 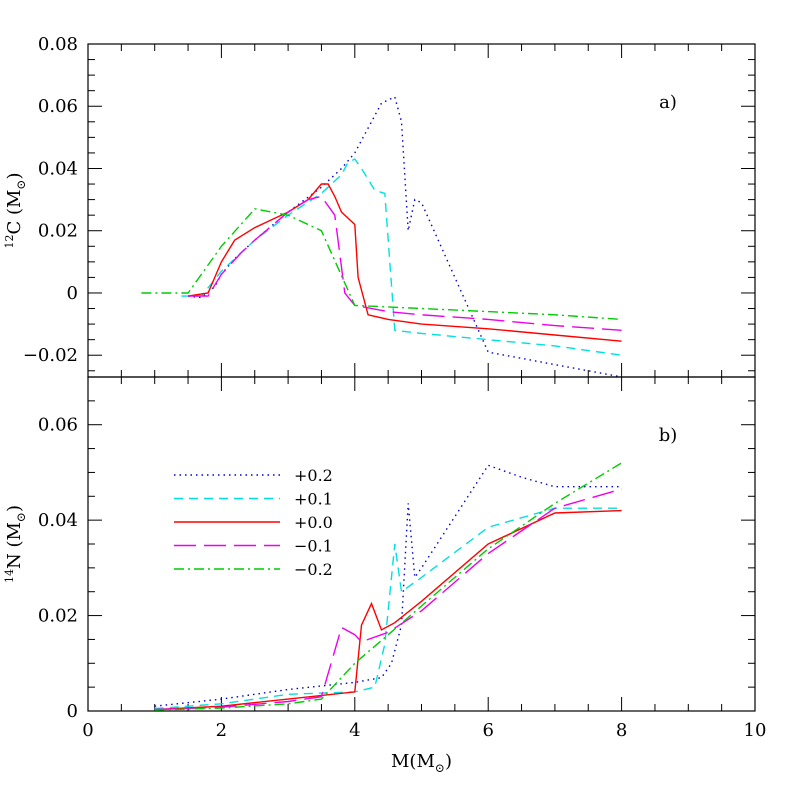 What do you see at coordinates (313, 475) in the screenshot?
I see `legend-label: +0.2` at bounding box center [313, 475].